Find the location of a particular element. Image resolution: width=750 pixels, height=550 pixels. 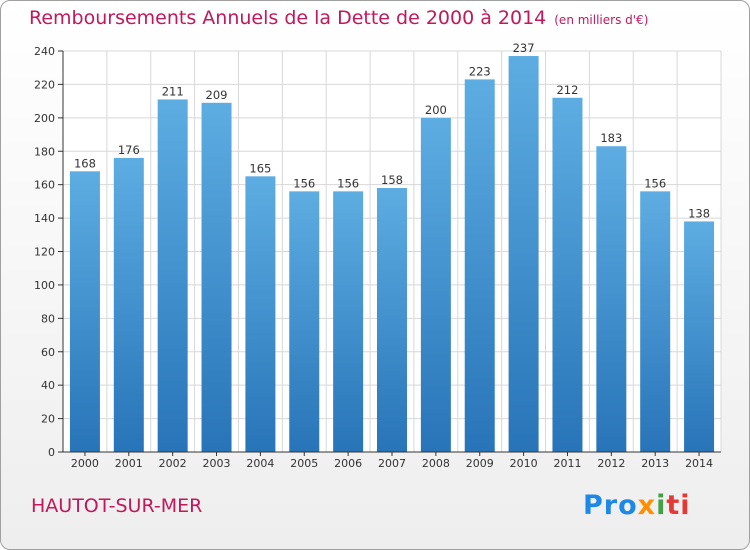

bar-2007 is located at coordinates (392, 320).